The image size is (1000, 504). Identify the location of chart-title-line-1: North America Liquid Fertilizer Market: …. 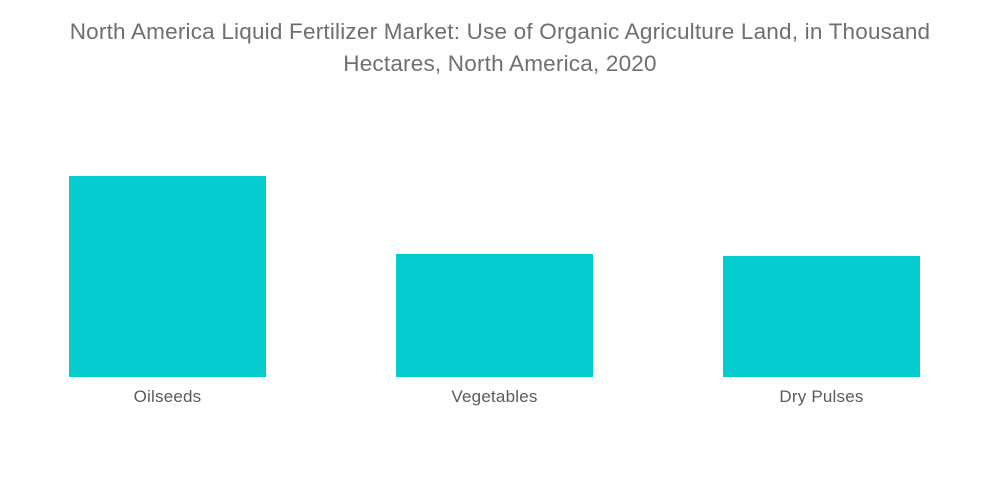
(500, 31).